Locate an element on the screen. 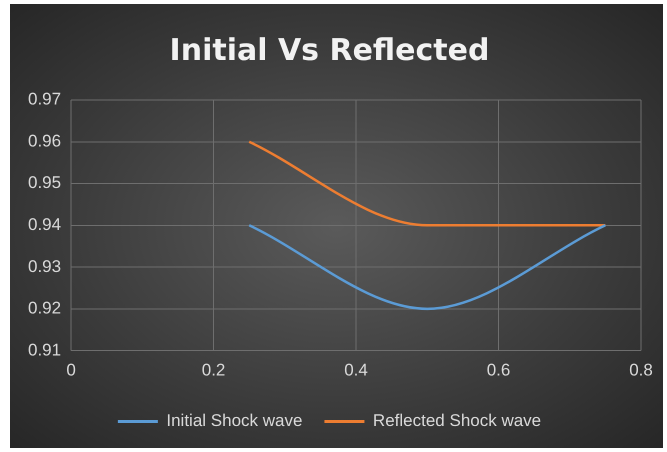 This screenshot has width=667, height=452. y-tick-label: 0.96 is located at coordinates (45, 140).